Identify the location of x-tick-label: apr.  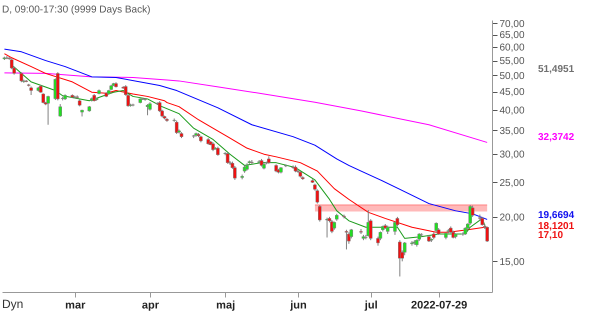
(151, 306).